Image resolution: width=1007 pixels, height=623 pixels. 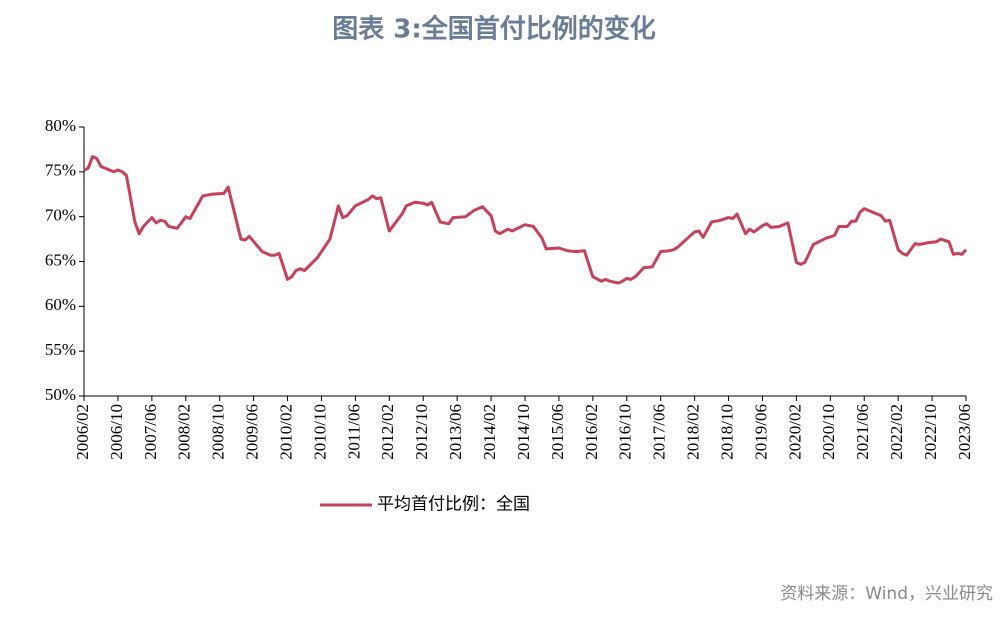 I want to click on x-tick-label: 2010/02, so click(x=285, y=432).